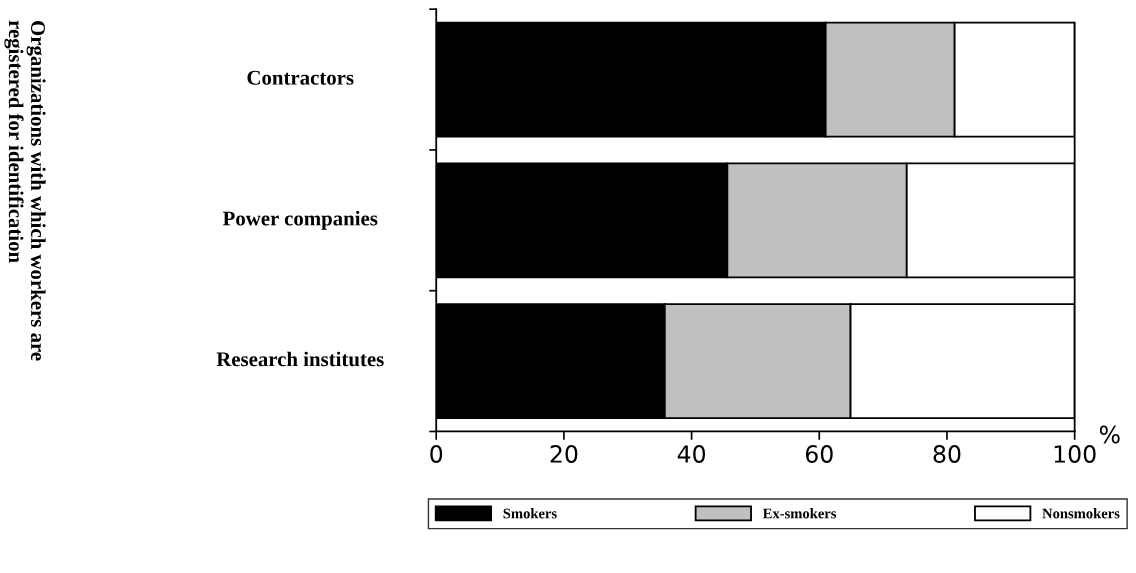 Image resolution: width=1136 pixels, height=573 pixels. Describe the element at coordinates (436, 454) in the screenshot. I see `x-tick-label: 0` at that location.